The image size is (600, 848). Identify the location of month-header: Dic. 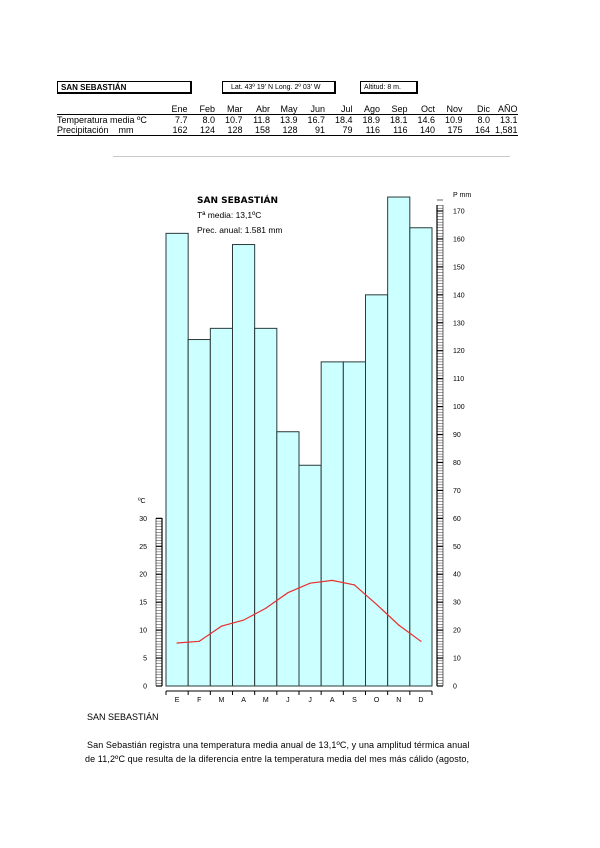
(476, 109).